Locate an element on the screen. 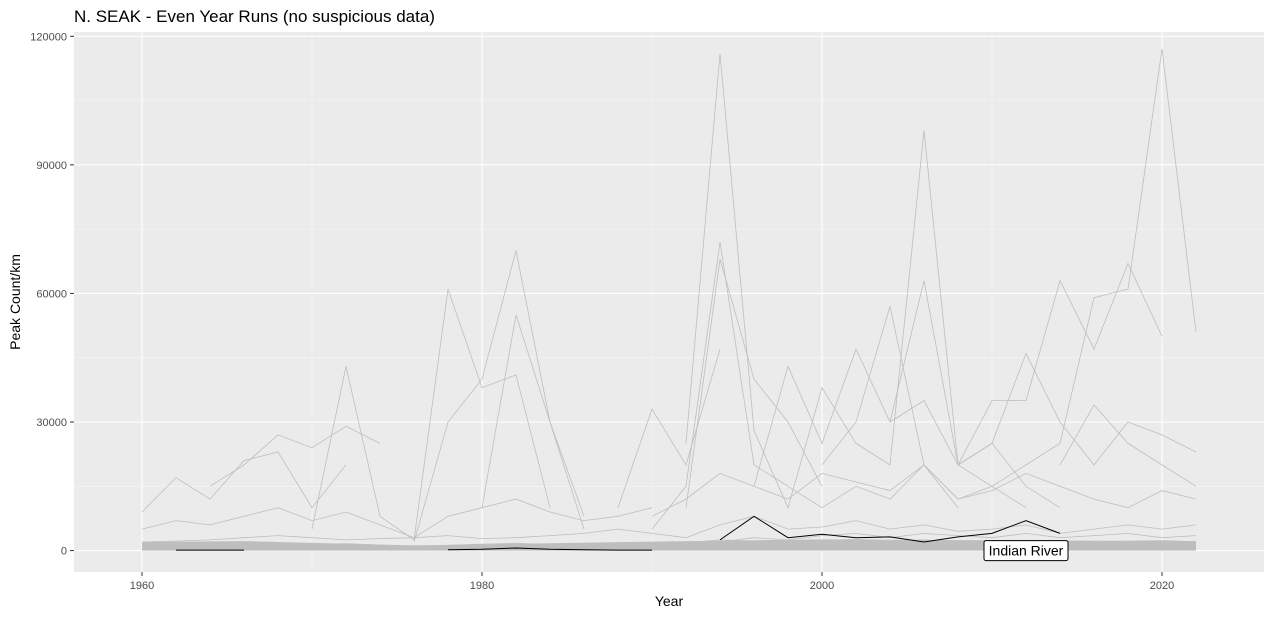  y-tick-label: 30000 is located at coordinates (51, 423).